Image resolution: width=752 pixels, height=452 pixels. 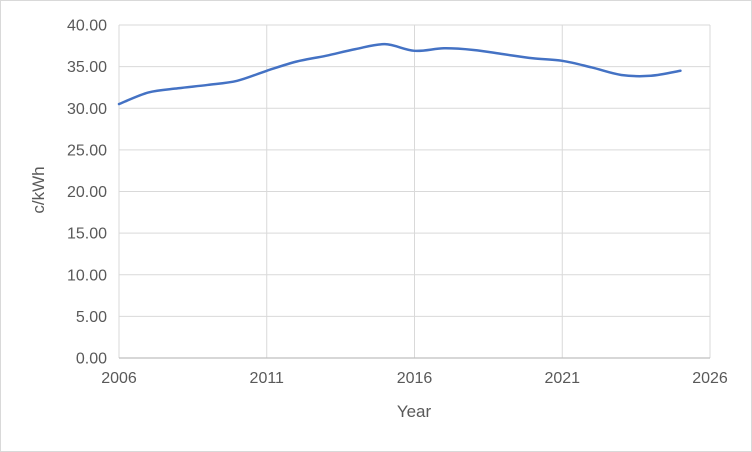 What do you see at coordinates (87, 234) in the screenshot?
I see `y-tick-label-15.00: 15.00` at bounding box center [87, 234].